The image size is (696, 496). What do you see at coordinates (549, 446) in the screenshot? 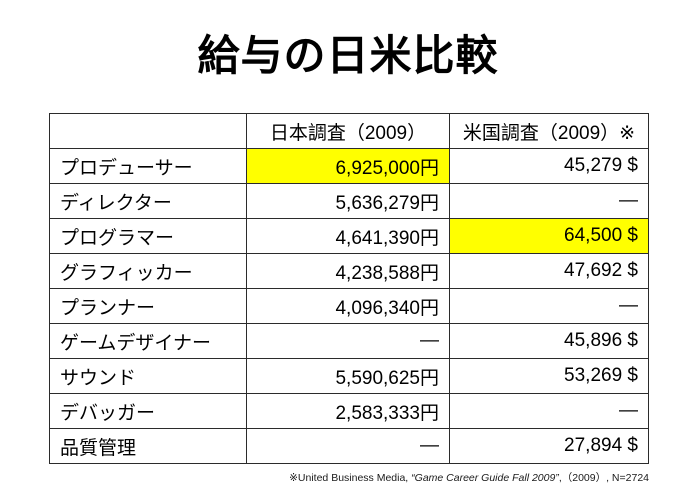
I see `us-salary-value: 27,894 $` at bounding box center [549, 446].